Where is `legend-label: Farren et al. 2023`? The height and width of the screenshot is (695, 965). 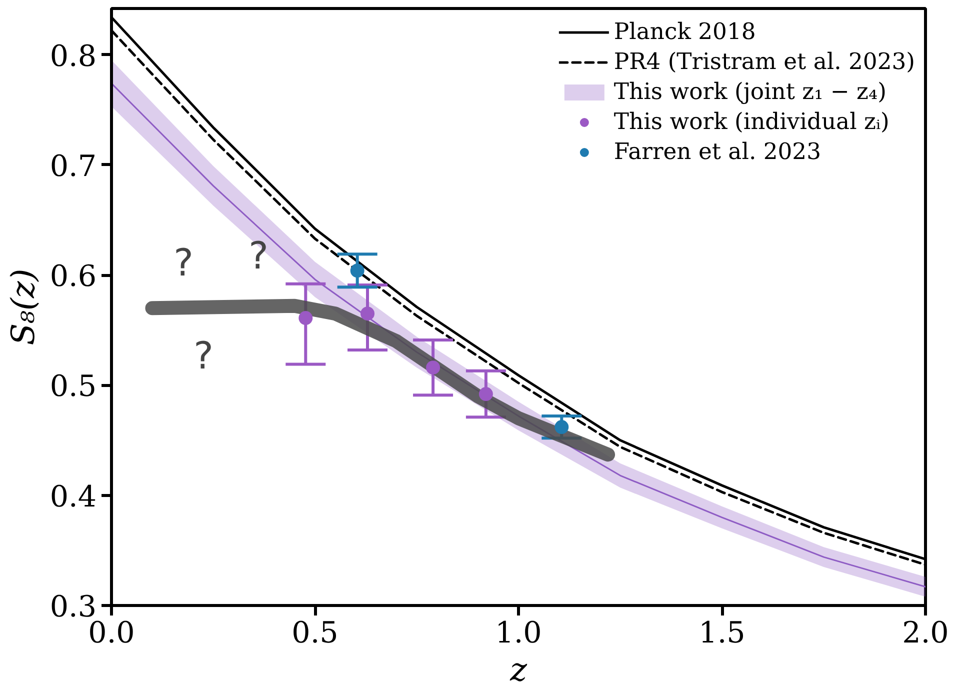 legend-label: Farren et al. 2023 is located at coordinates (718, 152).